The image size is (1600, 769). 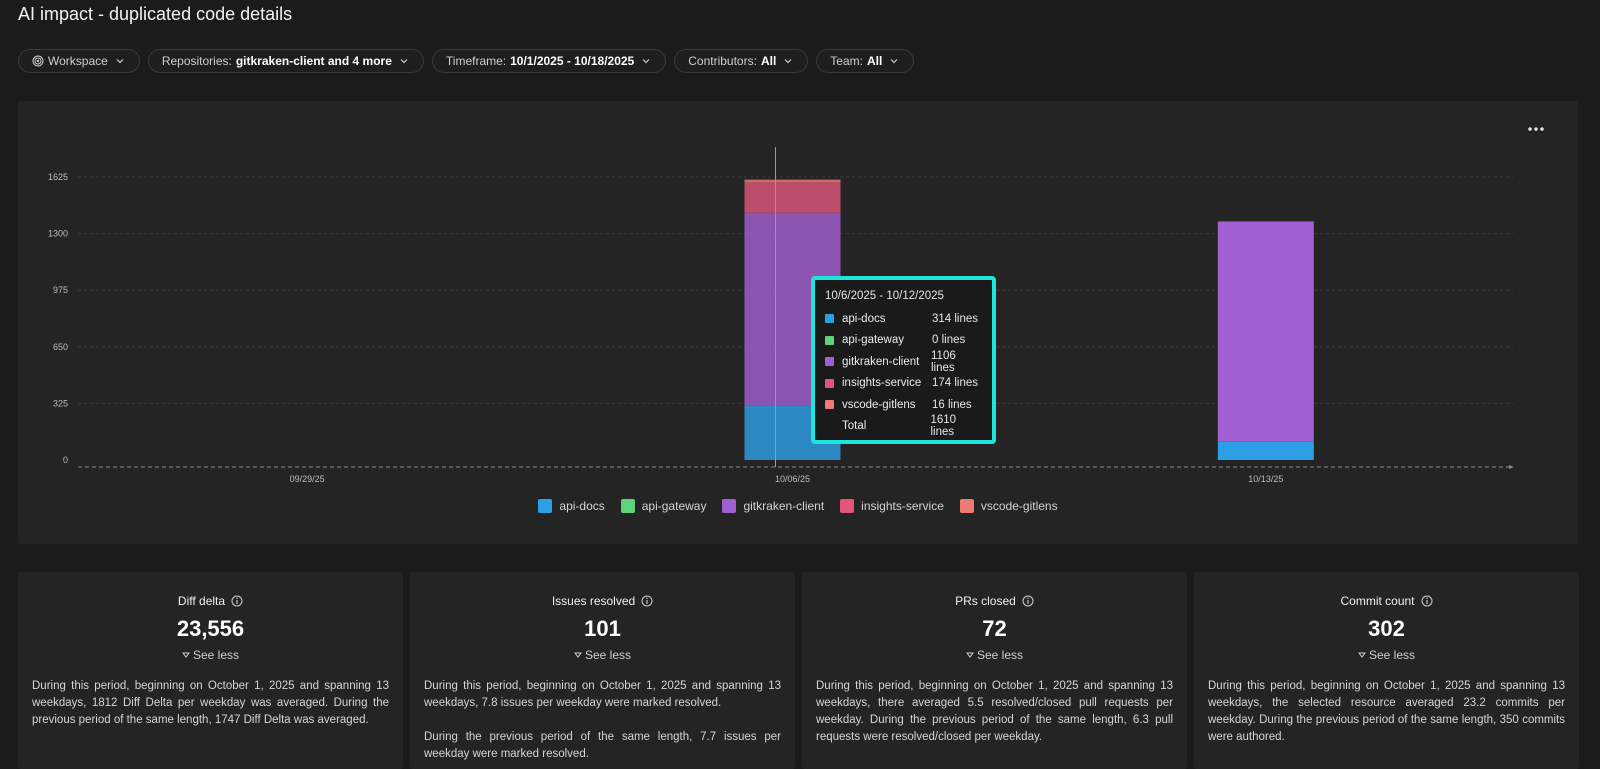 I want to click on legend-label: gitkraken-client, so click(x=784, y=506).